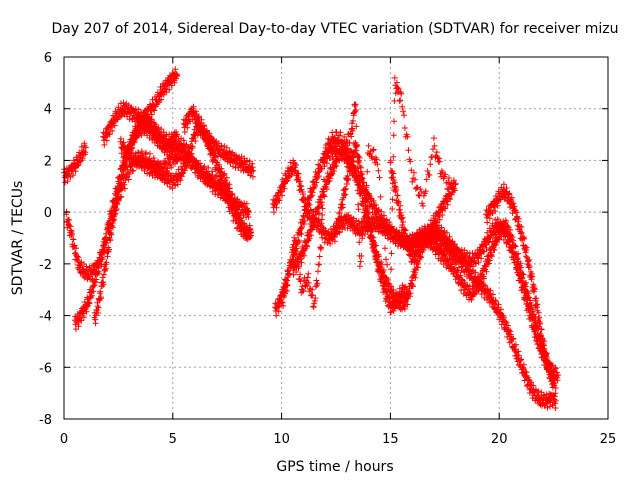 This screenshot has width=640, height=480. Describe the element at coordinates (136, 196) in the screenshot. I see `series-track-d` at that location.